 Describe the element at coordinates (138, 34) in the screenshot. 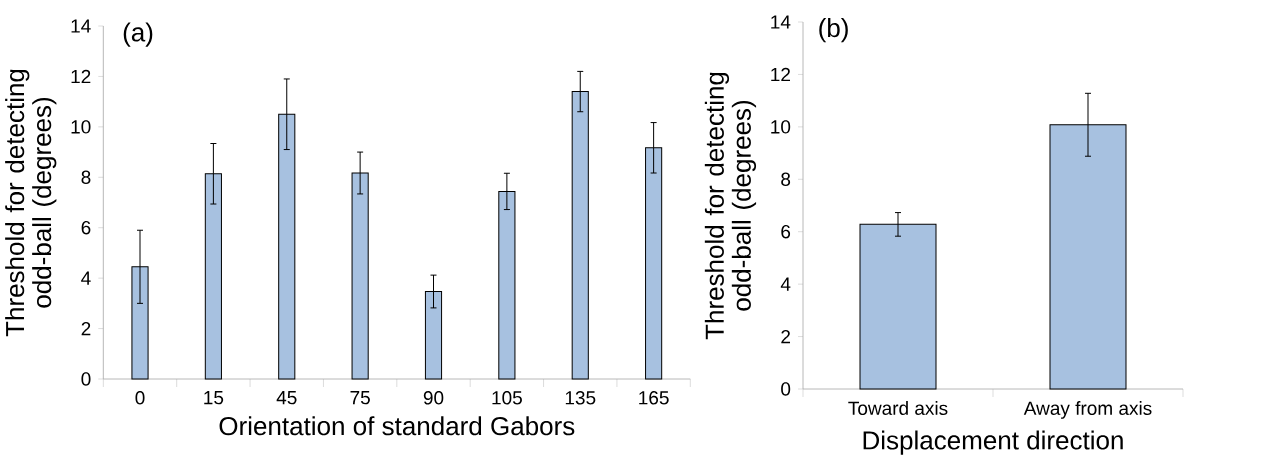

I see `annotation: (a)` at that location.